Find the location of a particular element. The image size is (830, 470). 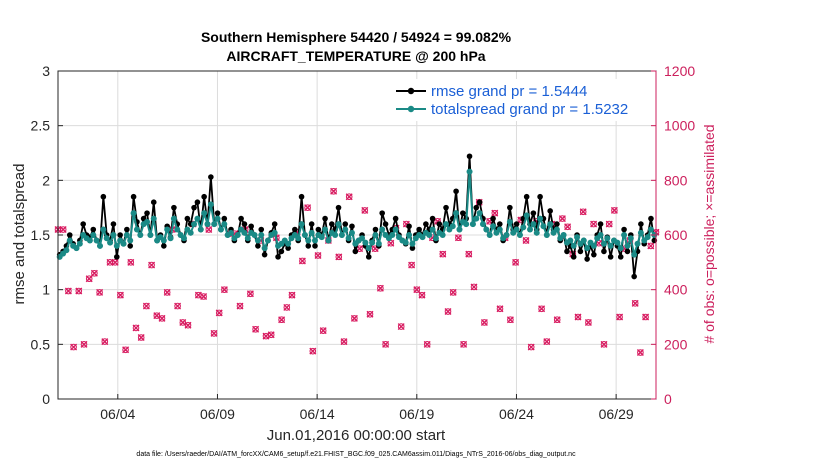

x-axis-label: Jun.01,2016 00:00:00 start is located at coordinates (356, 435).